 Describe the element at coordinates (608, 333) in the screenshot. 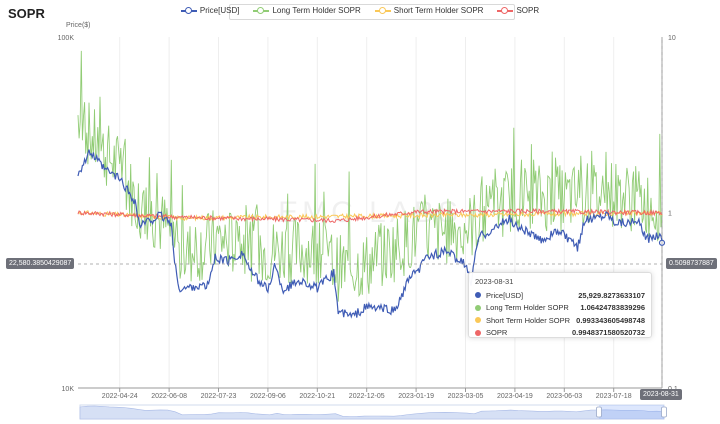

I see `tooltip-row-value: 0.9948371580520732` at that location.